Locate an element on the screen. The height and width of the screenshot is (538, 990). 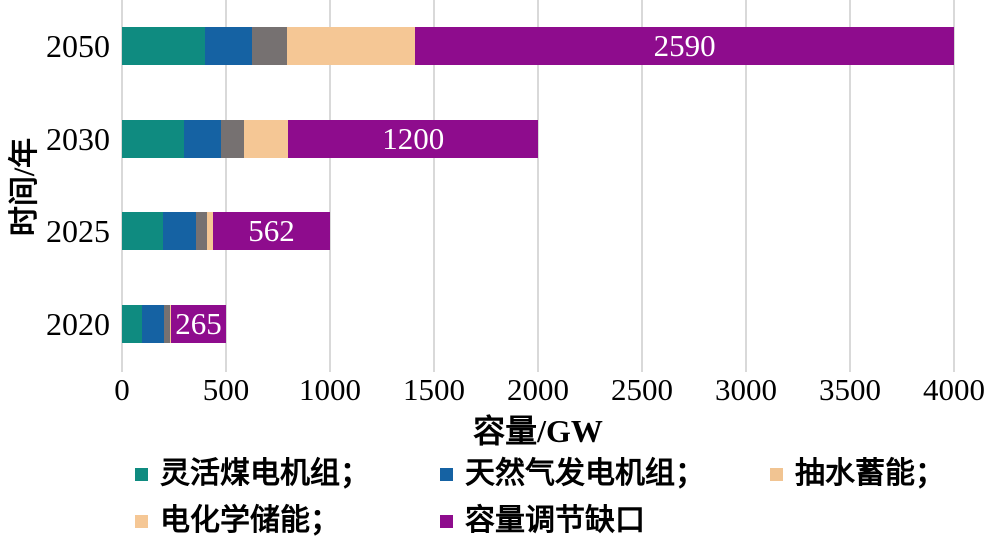
category-label: 2020 is located at coordinates (78, 323).